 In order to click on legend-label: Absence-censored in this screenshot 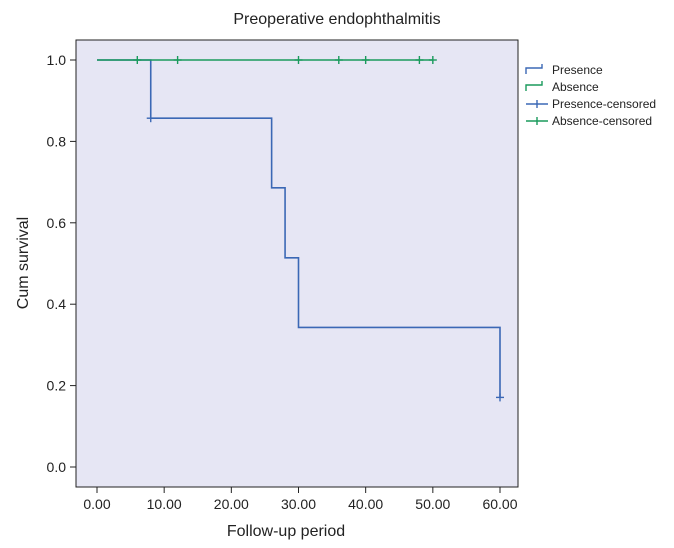, I will do `click(602, 121)`.